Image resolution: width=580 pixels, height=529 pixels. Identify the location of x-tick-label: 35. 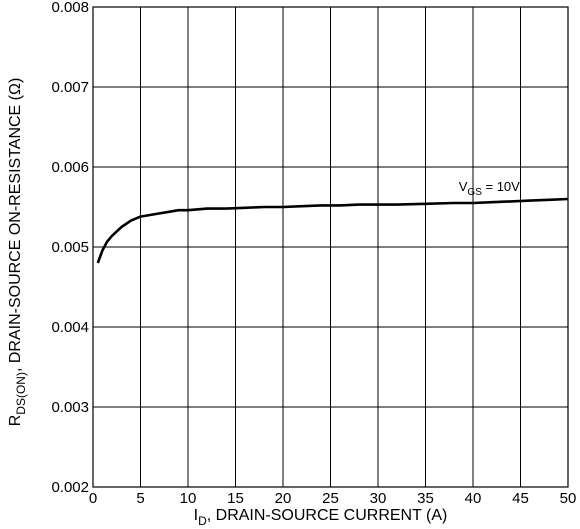
(425, 498).